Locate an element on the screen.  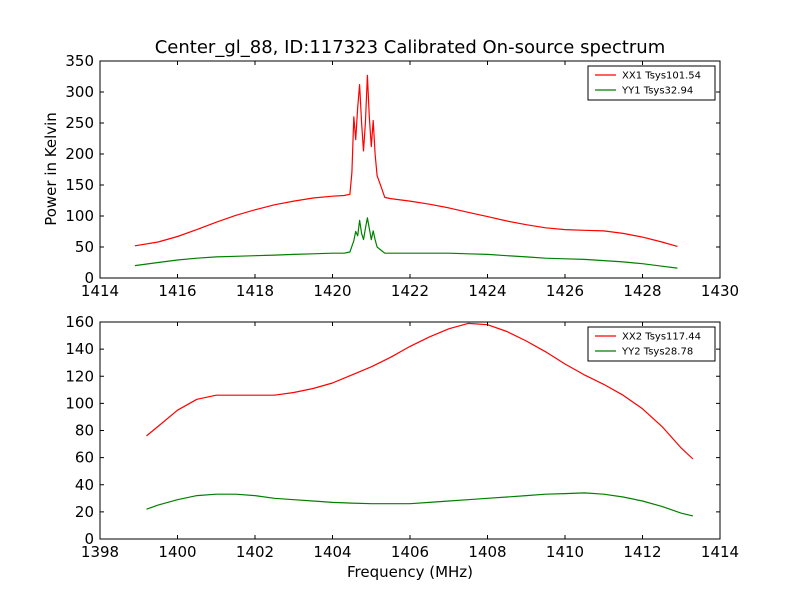
x-tick-label: 1410 is located at coordinates (565, 552).